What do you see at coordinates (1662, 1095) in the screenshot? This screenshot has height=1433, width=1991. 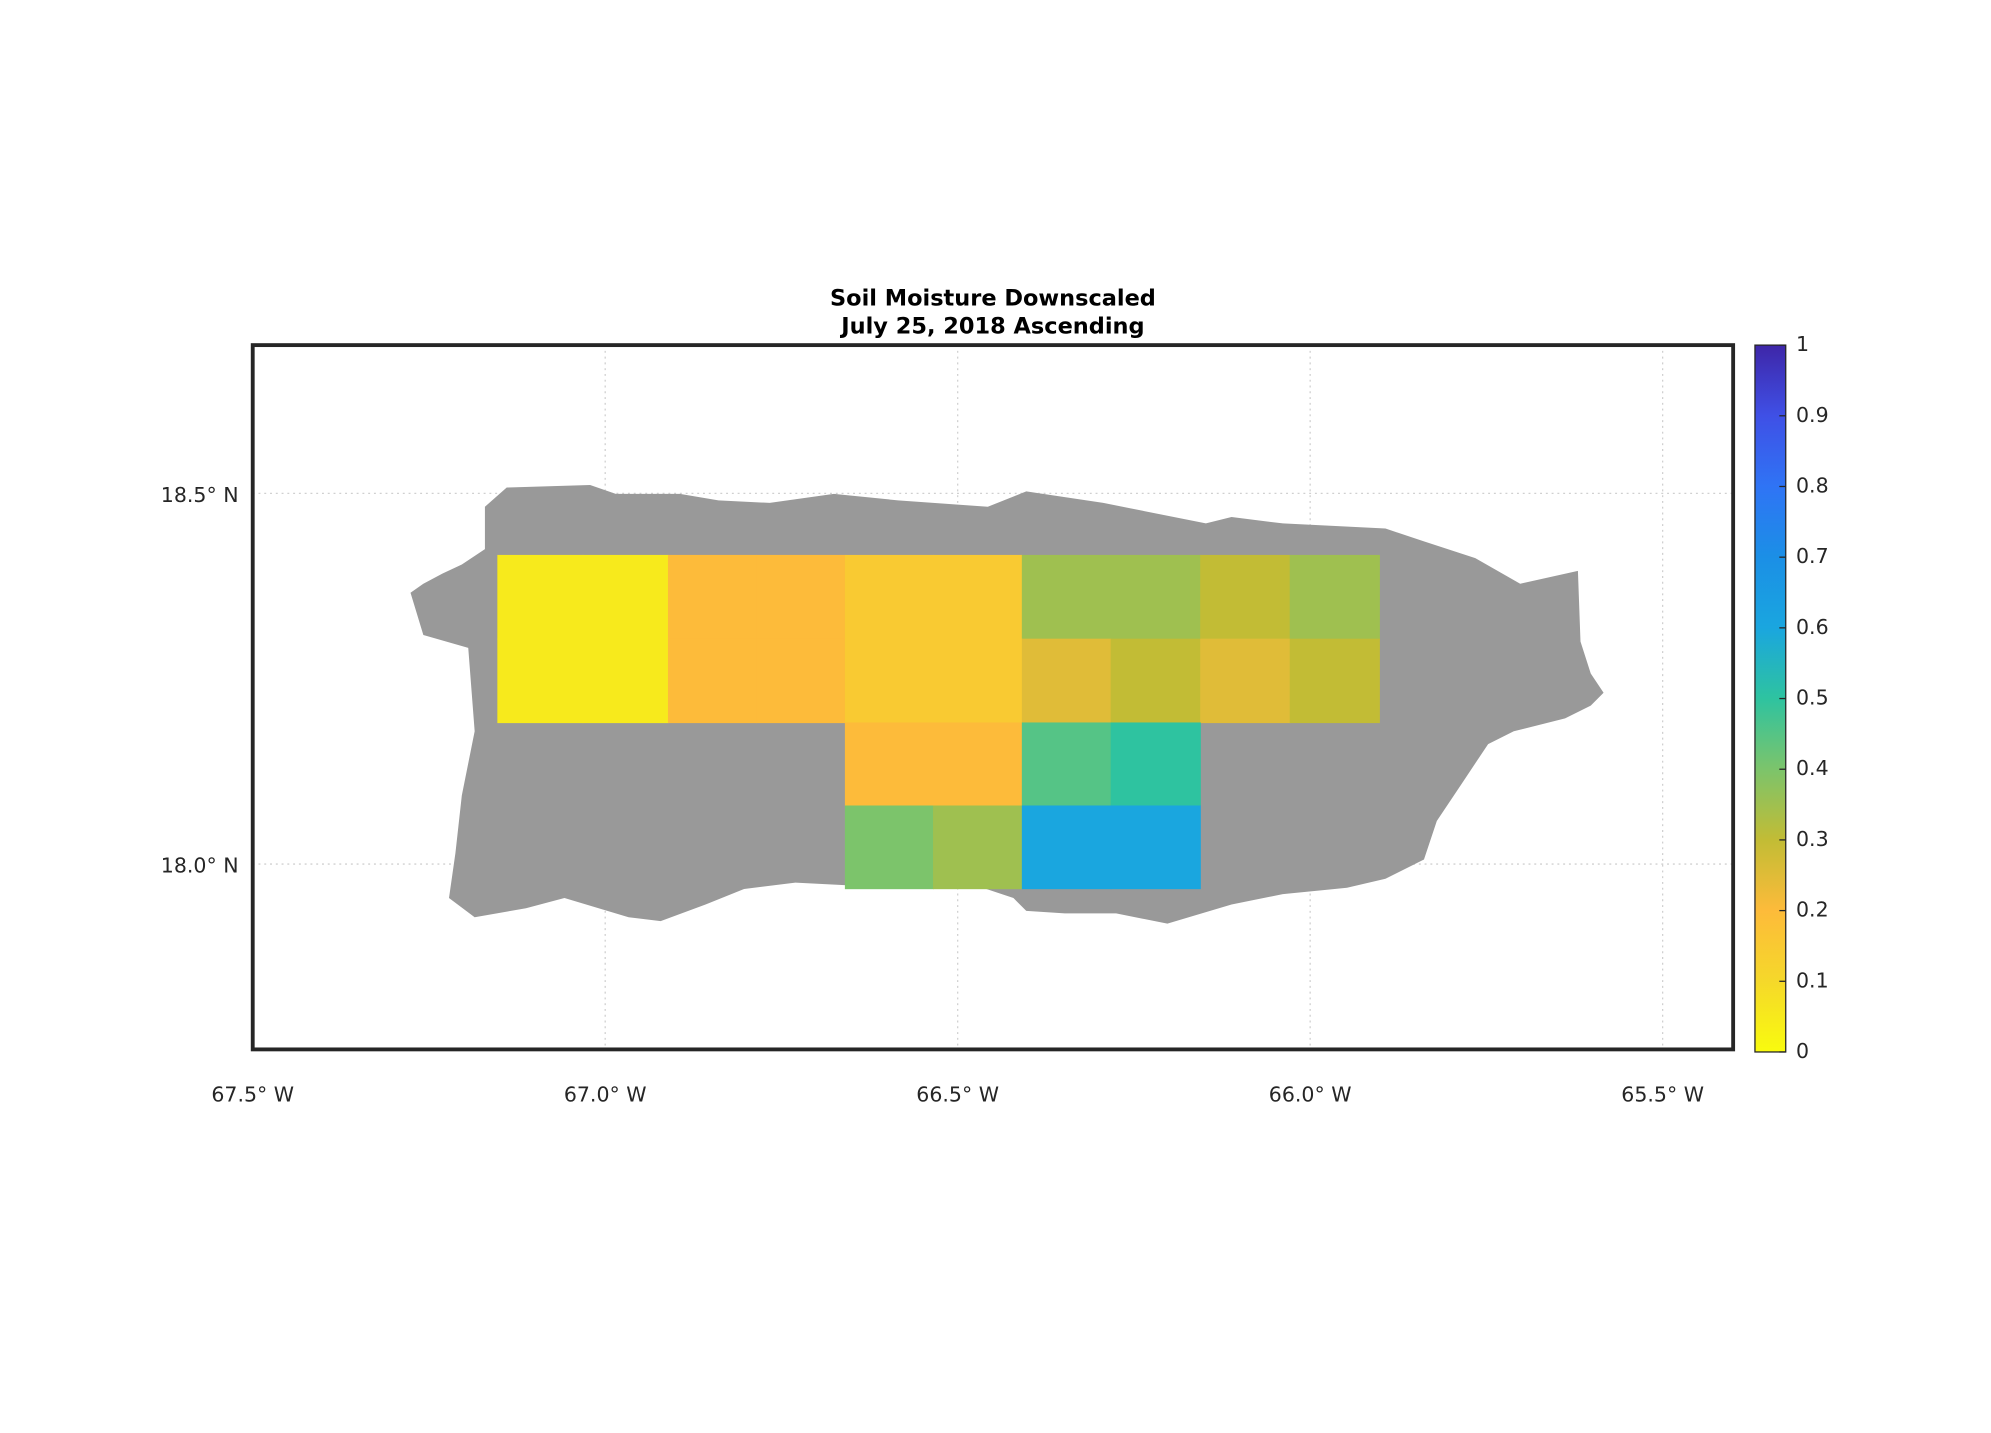 I see `x-tick-label: 65.5° W` at bounding box center [1662, 1095].